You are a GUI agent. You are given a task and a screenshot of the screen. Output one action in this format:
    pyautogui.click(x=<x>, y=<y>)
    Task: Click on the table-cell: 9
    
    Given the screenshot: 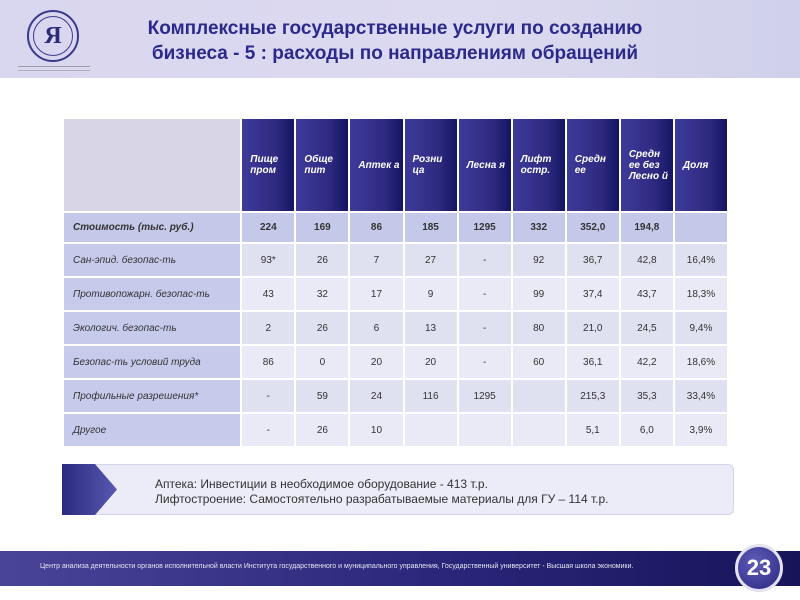 What is the action you would take?
    pyautogui.click(x=430, y=294)
    